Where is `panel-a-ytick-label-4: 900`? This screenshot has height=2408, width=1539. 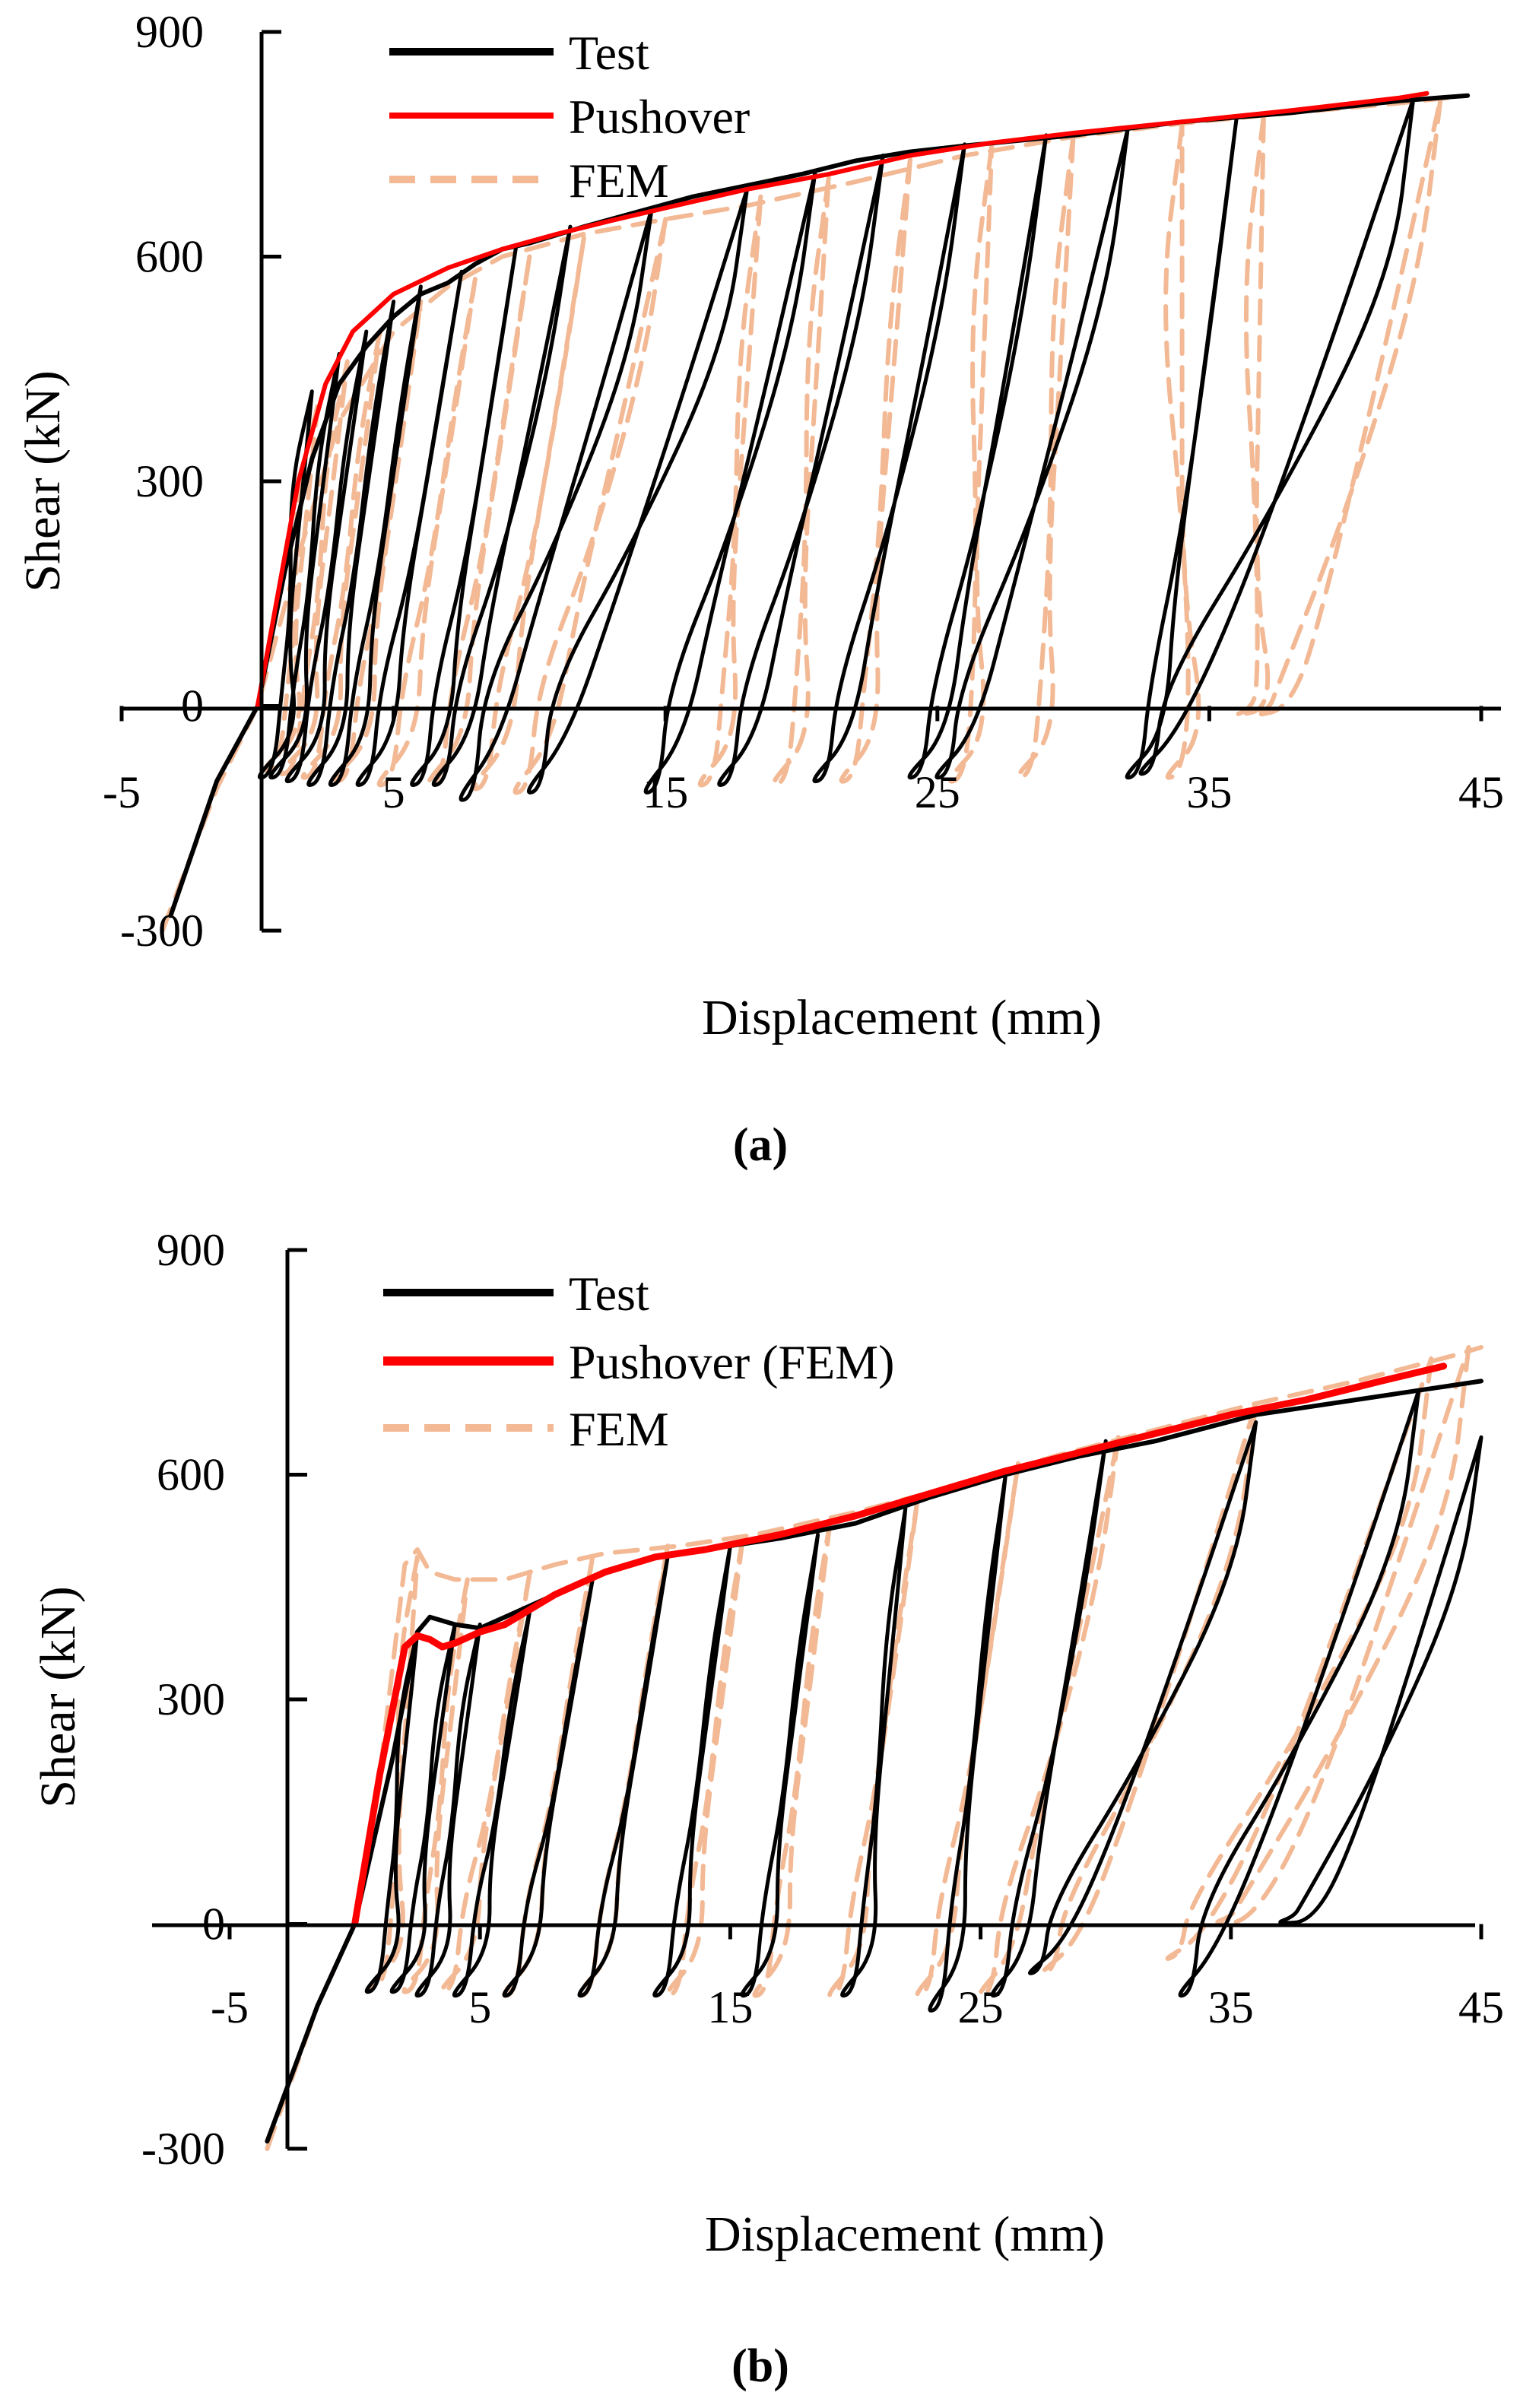 panel-a-ytick-label-4: 900 is located at coordinates (169, 32).